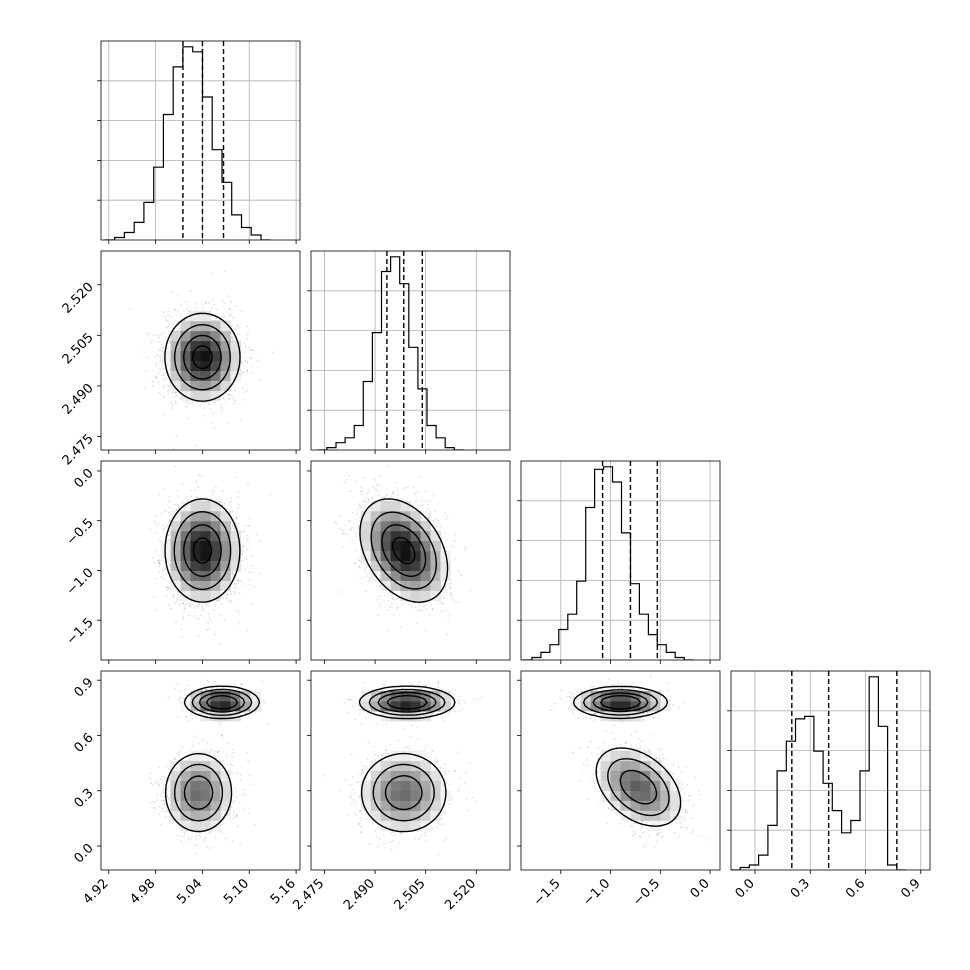 The height and width of the screenshot is (970, 970). Describe the element at coordinates (596, 892) in the screenshot. I see `x-tick-label-2-1: −1.0` at that location.